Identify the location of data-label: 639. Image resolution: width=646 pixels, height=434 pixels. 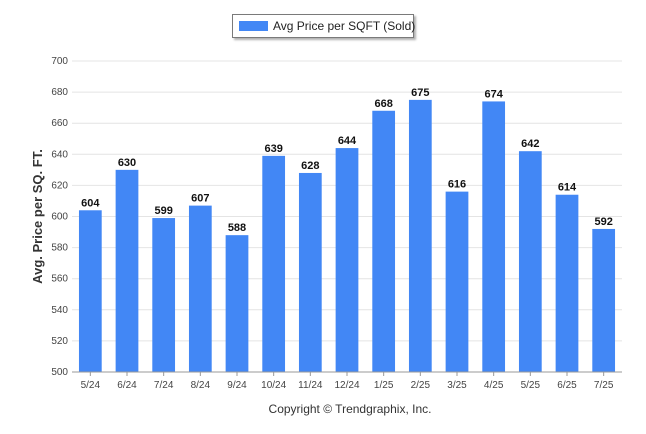
(273, 149).